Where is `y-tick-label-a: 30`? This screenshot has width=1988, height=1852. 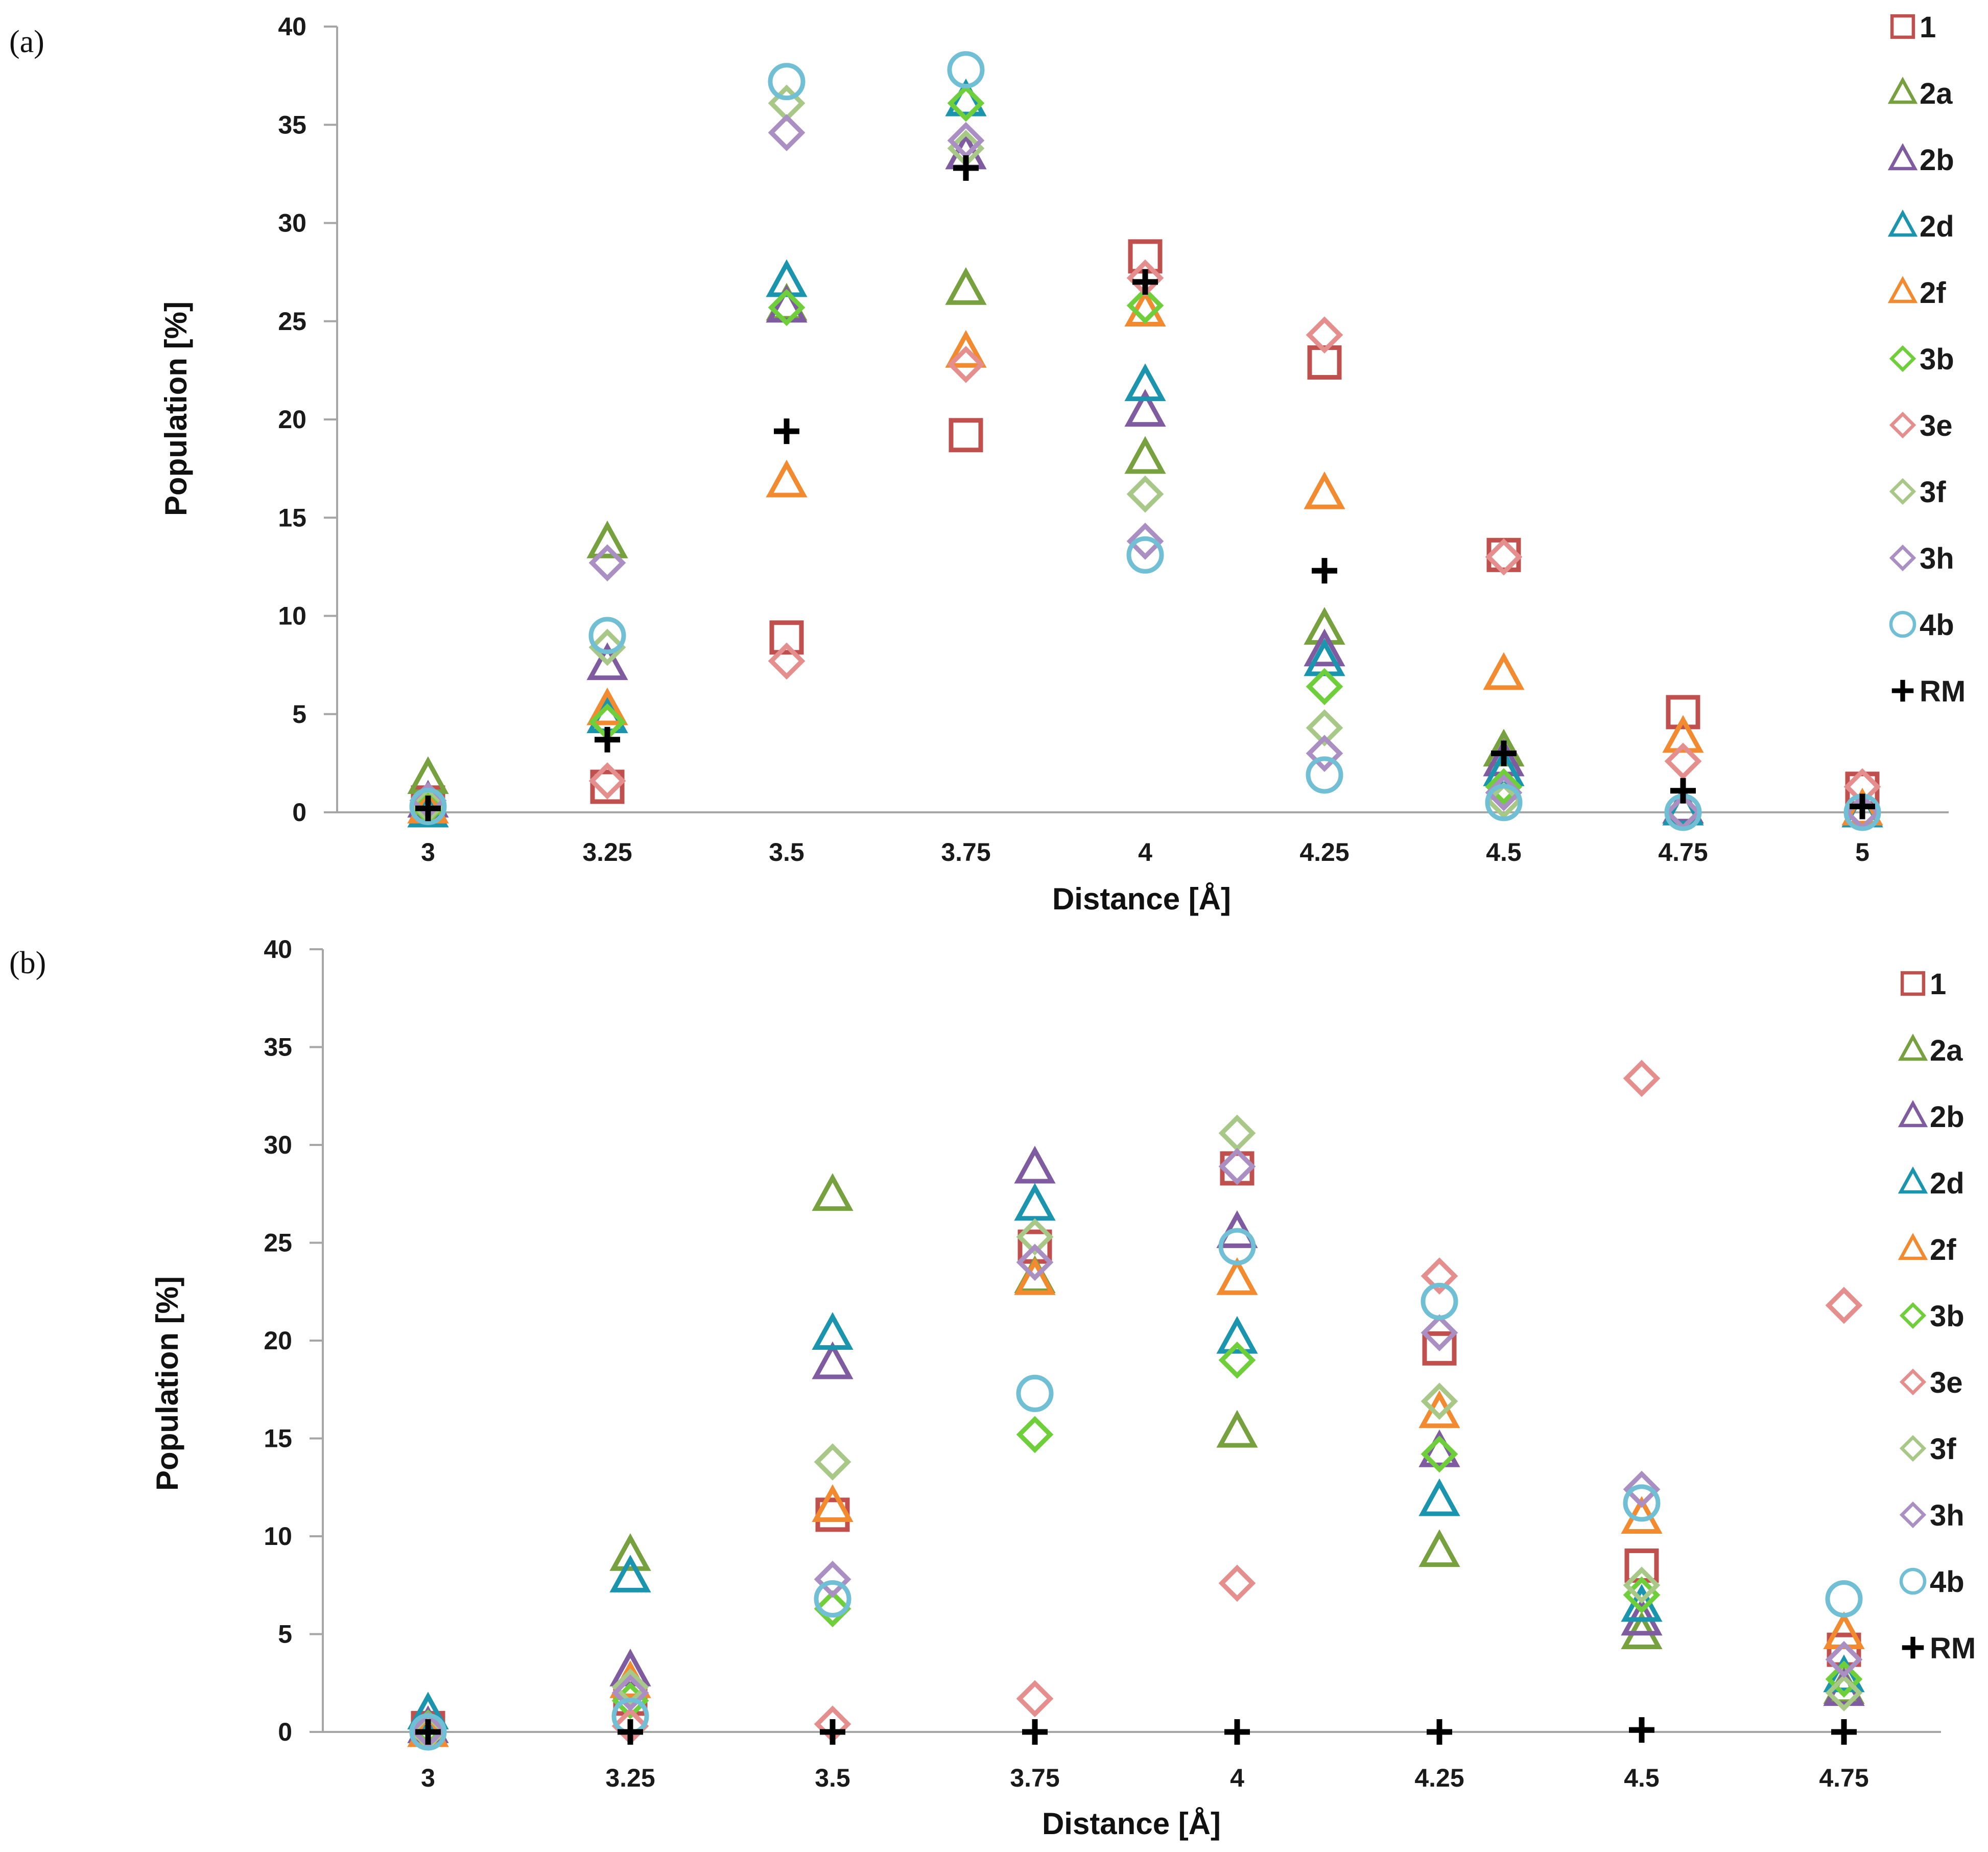
y-tick-label-a: 30 is located at coordinates (292, 224).